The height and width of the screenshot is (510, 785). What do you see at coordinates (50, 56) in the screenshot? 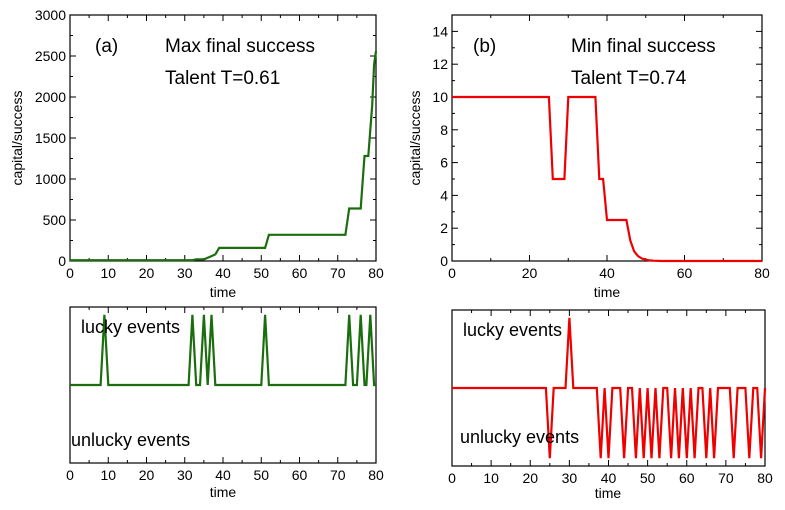
I see `panel-a-ytick-label-2500: 2500` at bounding box center [50, 56].